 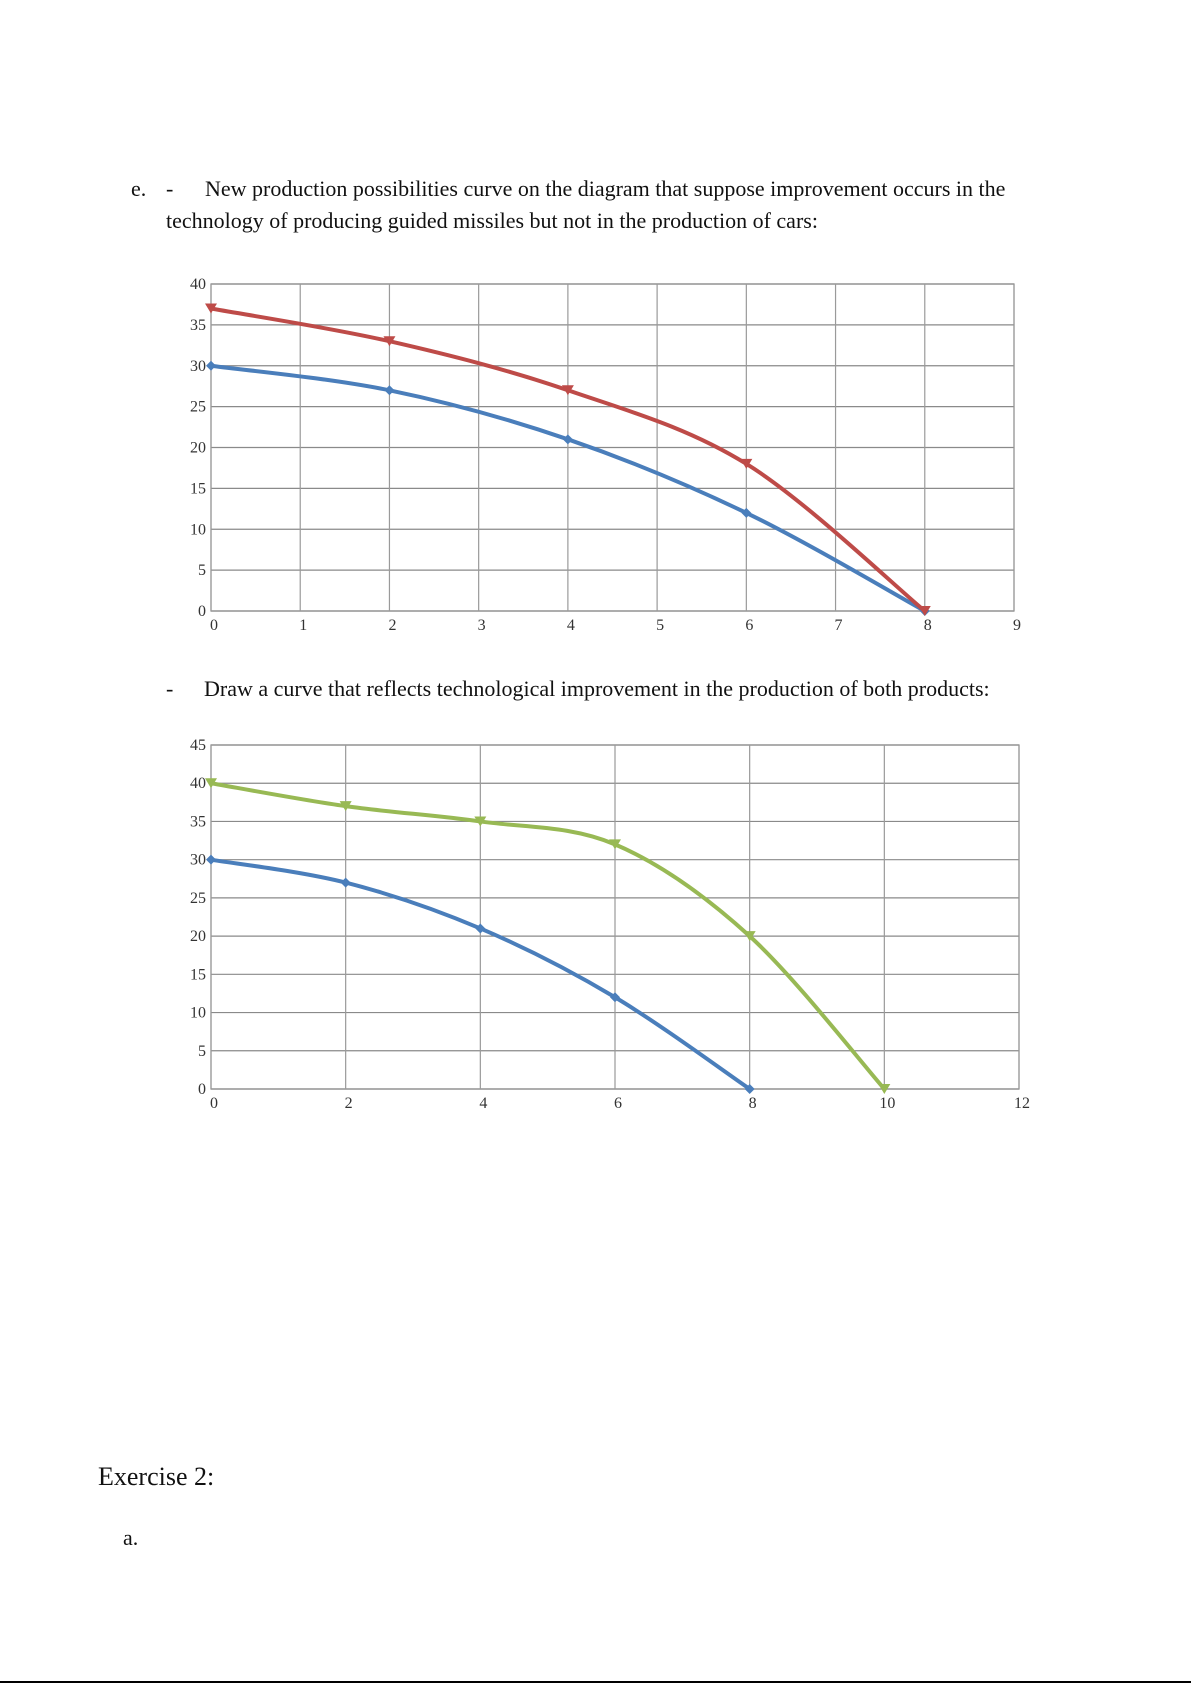 I want to click on exercise-heading: Exercise 2:, so click(x=156, y=1476).